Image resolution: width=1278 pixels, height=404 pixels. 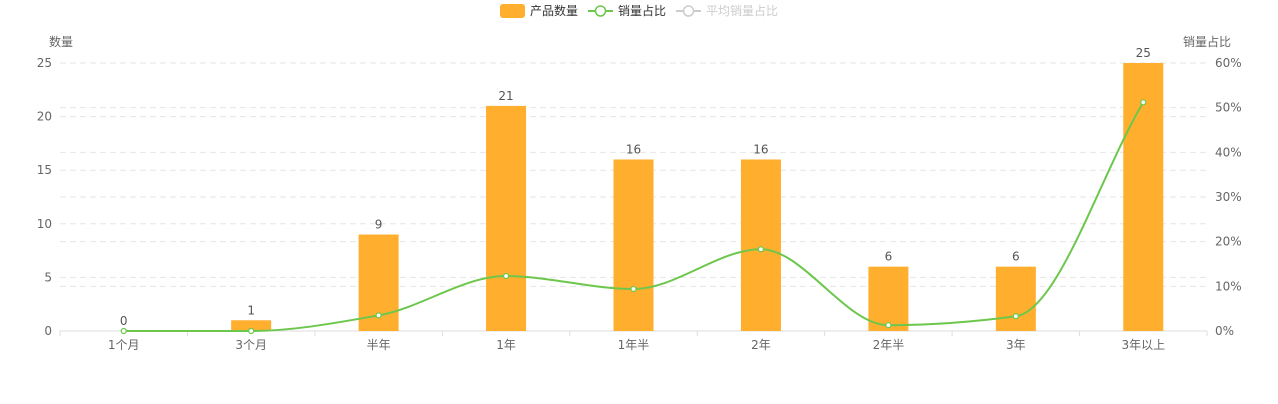 I want to click on legend-label: 平均销量占比, so click(x=742, y=10).